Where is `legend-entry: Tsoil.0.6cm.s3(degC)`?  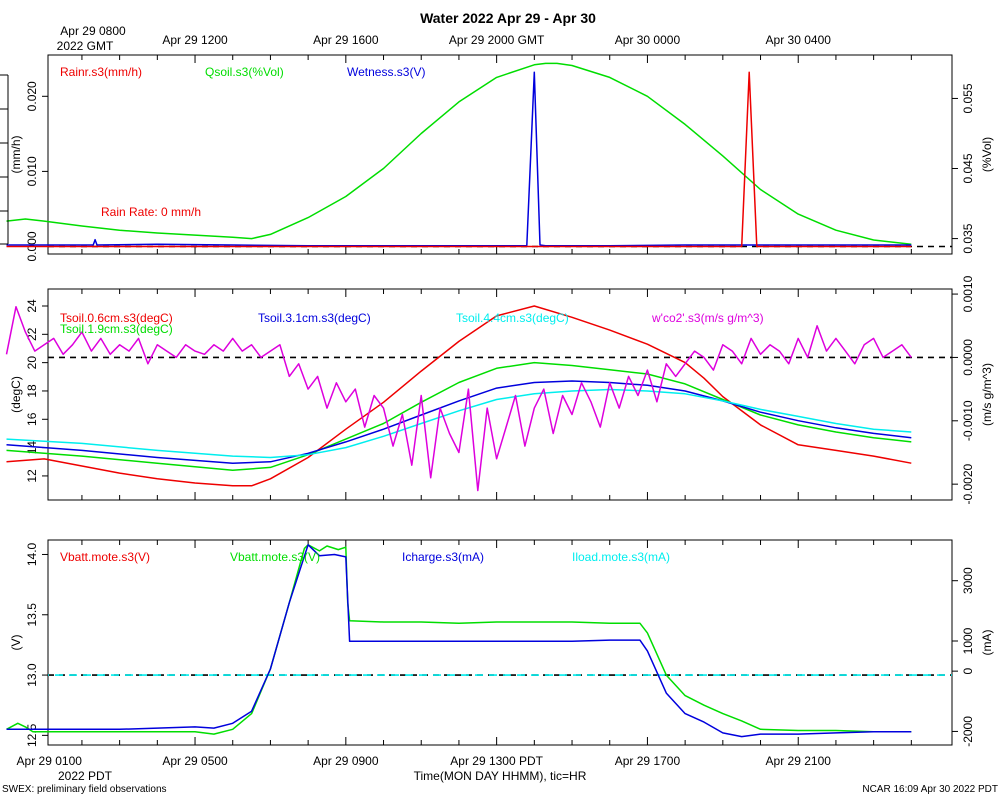
legend-entry: Tsoil.0.6cm.s3(degC) is located at coordinates (116, 318).